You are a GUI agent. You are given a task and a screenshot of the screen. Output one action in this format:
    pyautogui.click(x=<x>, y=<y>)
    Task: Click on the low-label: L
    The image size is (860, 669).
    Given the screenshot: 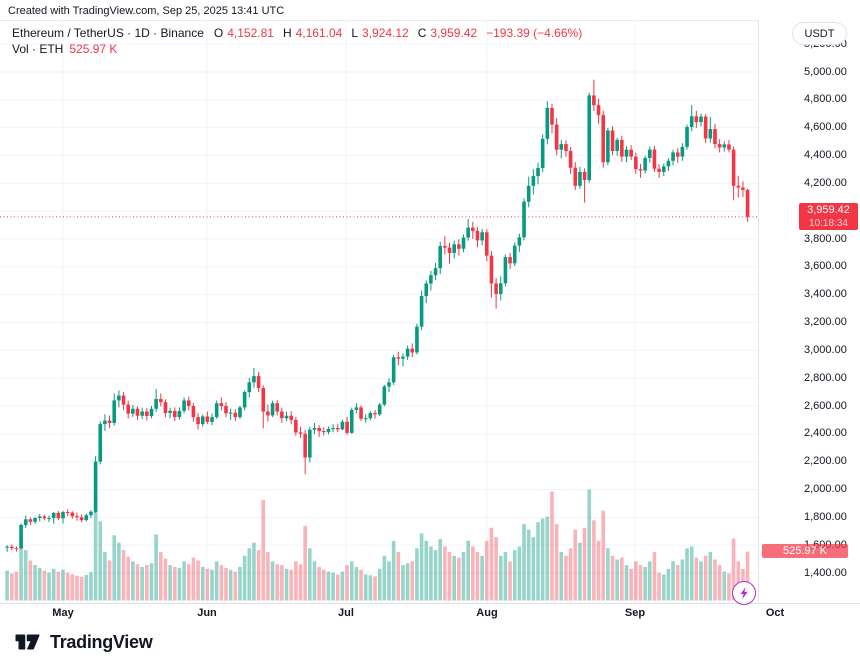 What is the action you would take?
    pyautogui.click(x=355, y=33)
    